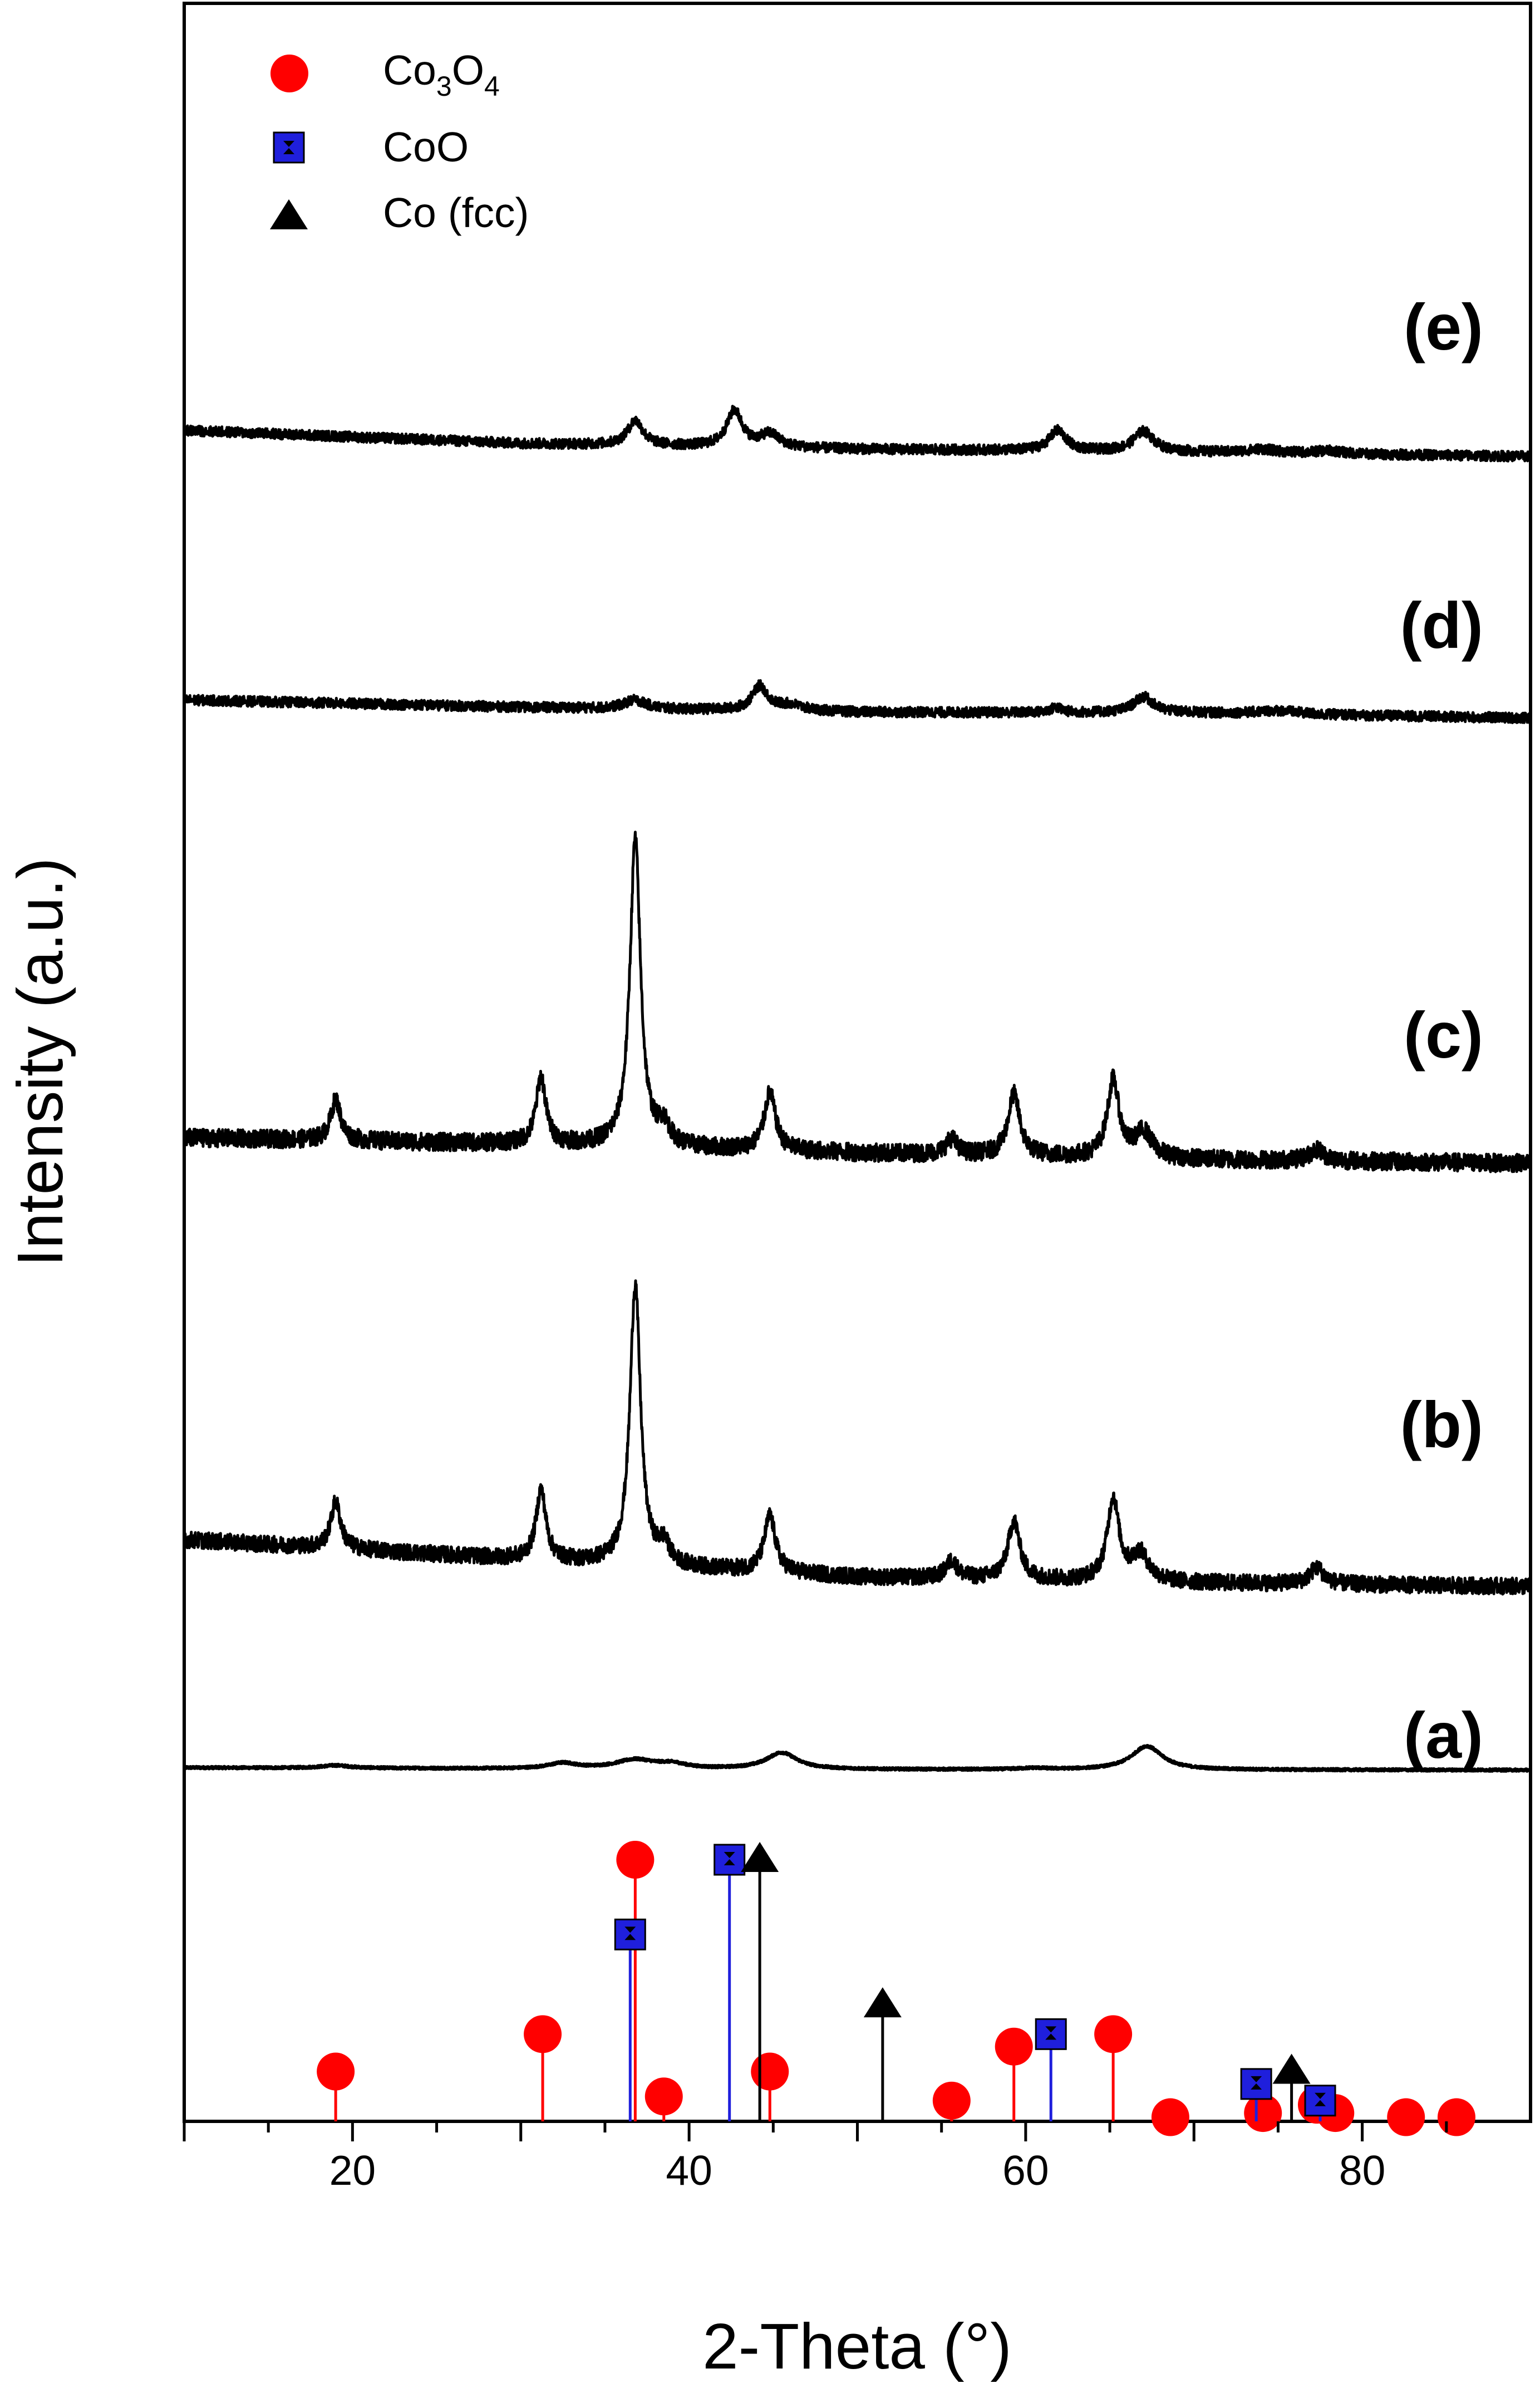 Image resolution: width=1540 pixels, height=2398 pixels. I want to click on xrd-trace-e, so click(857, 434).